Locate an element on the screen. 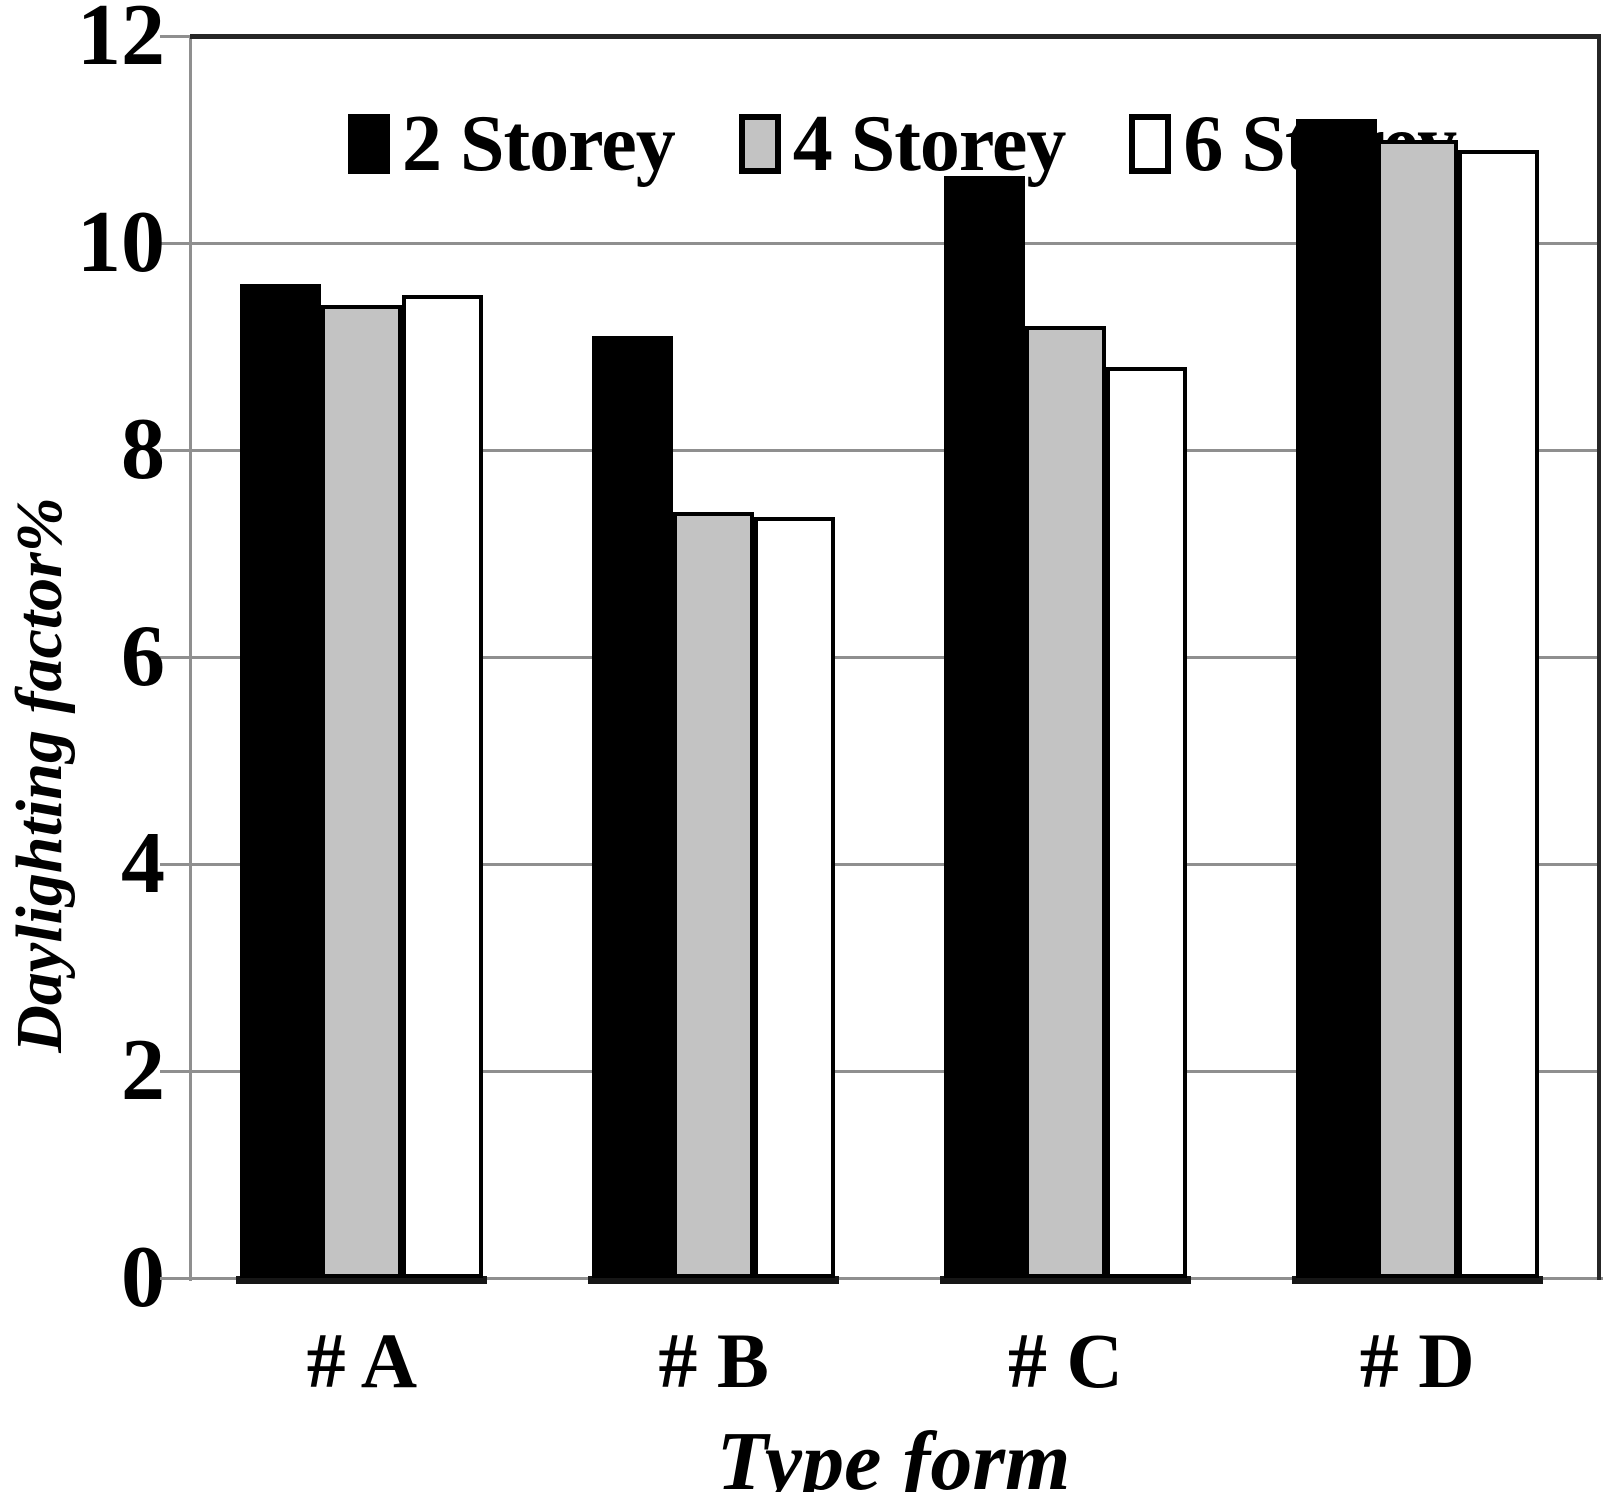 This screenshot has width=1618, height=1492. legend-marker-2-storey-icon is located at coordinates (369, 144).